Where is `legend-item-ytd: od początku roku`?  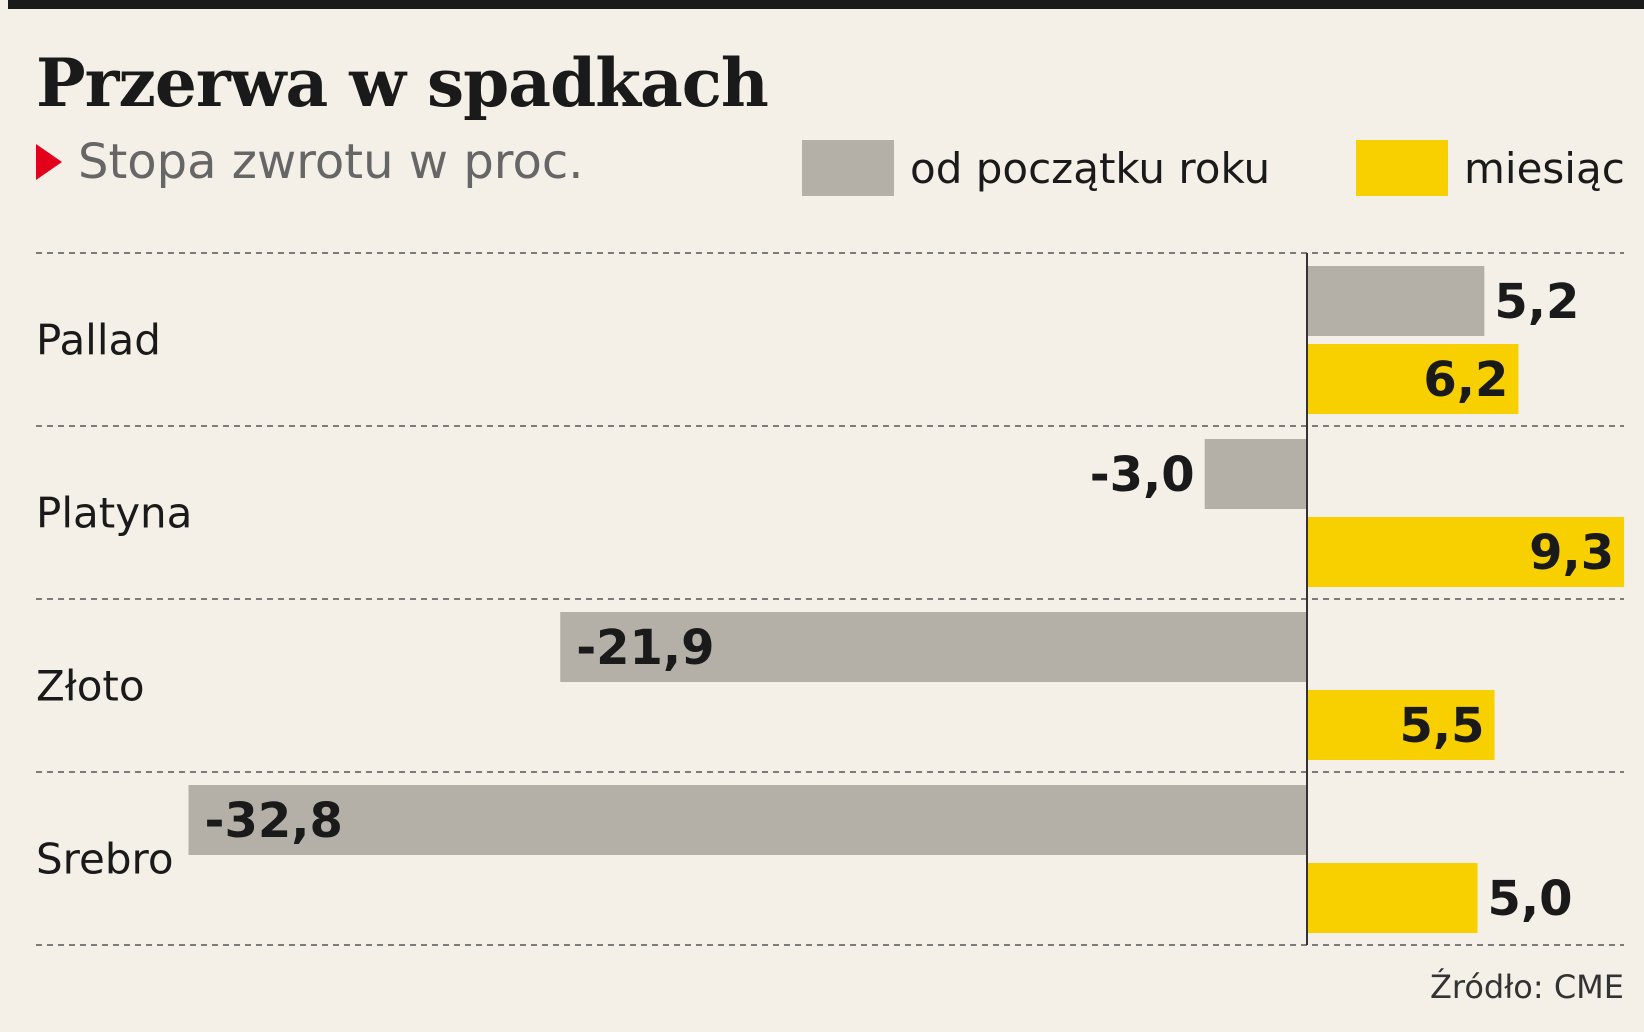 legend-item-ytd: od początku roku is located at coordinates (1036, 168).